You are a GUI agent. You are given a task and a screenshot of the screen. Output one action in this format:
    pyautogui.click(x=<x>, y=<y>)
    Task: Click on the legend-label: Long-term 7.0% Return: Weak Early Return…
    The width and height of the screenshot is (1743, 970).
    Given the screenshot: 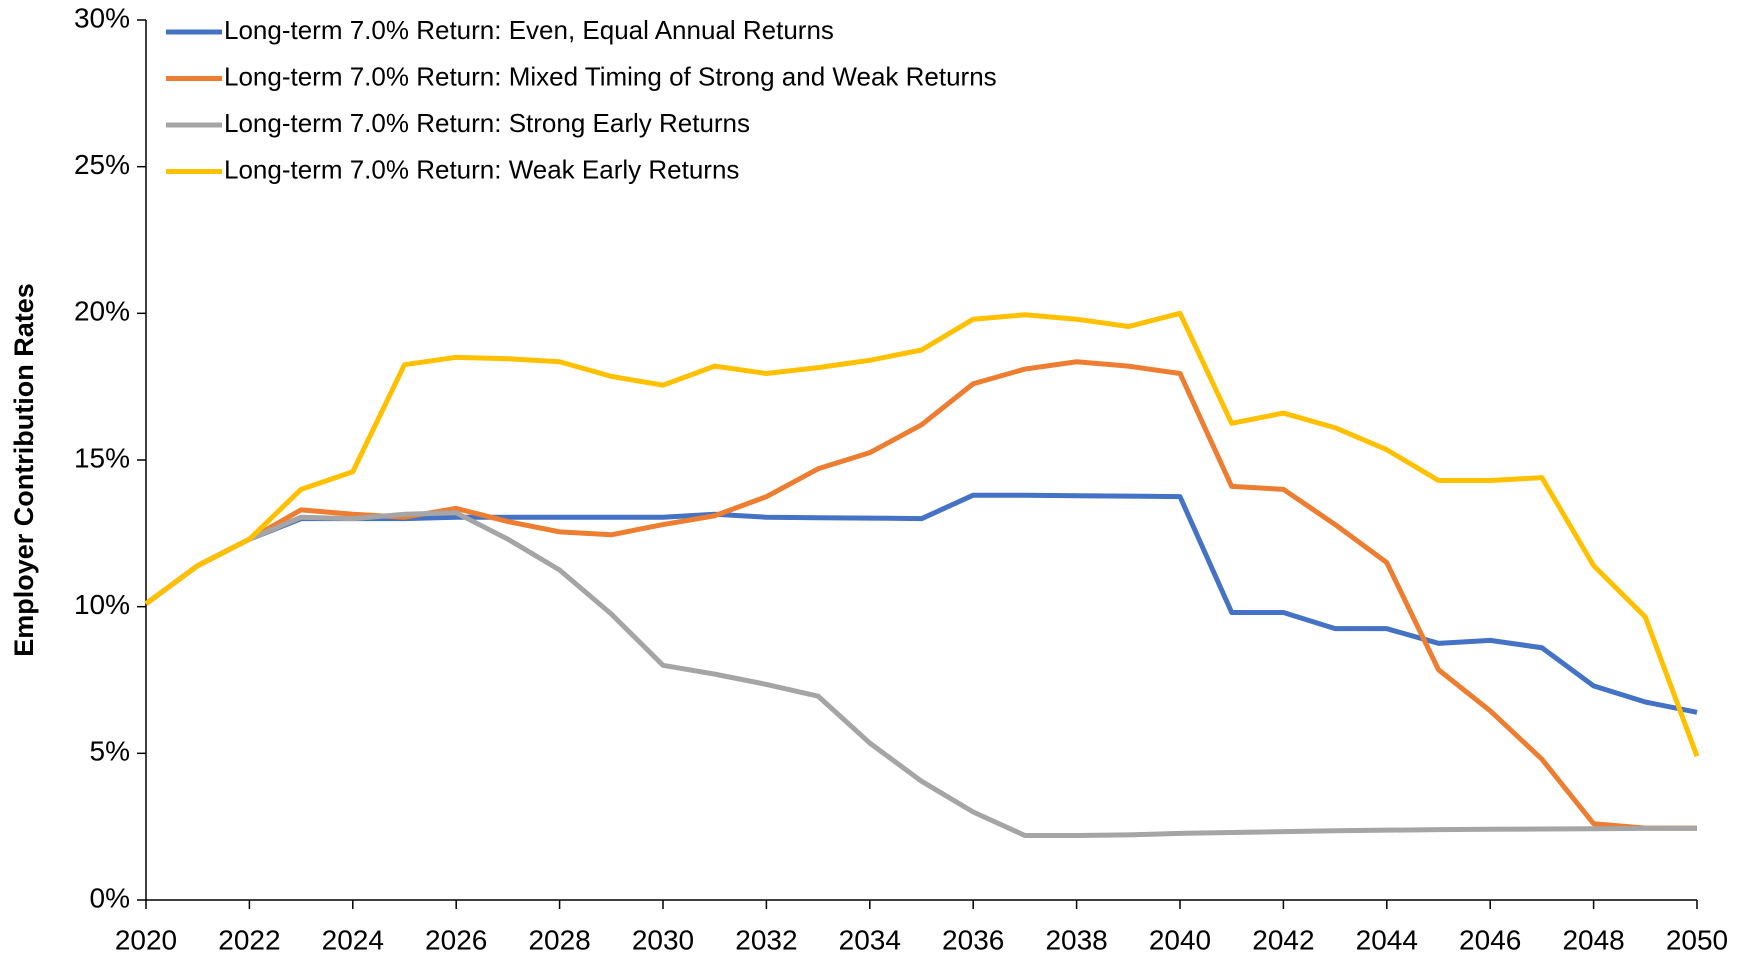 What is the action you would take?
    pyautogui.click(x=481, y=169)
    